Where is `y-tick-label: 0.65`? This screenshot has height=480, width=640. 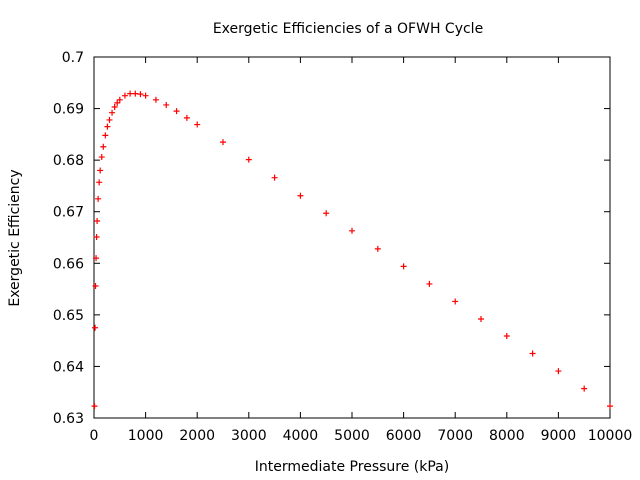
y-tick-label: 0.65 is located at coordinates (68, 316).